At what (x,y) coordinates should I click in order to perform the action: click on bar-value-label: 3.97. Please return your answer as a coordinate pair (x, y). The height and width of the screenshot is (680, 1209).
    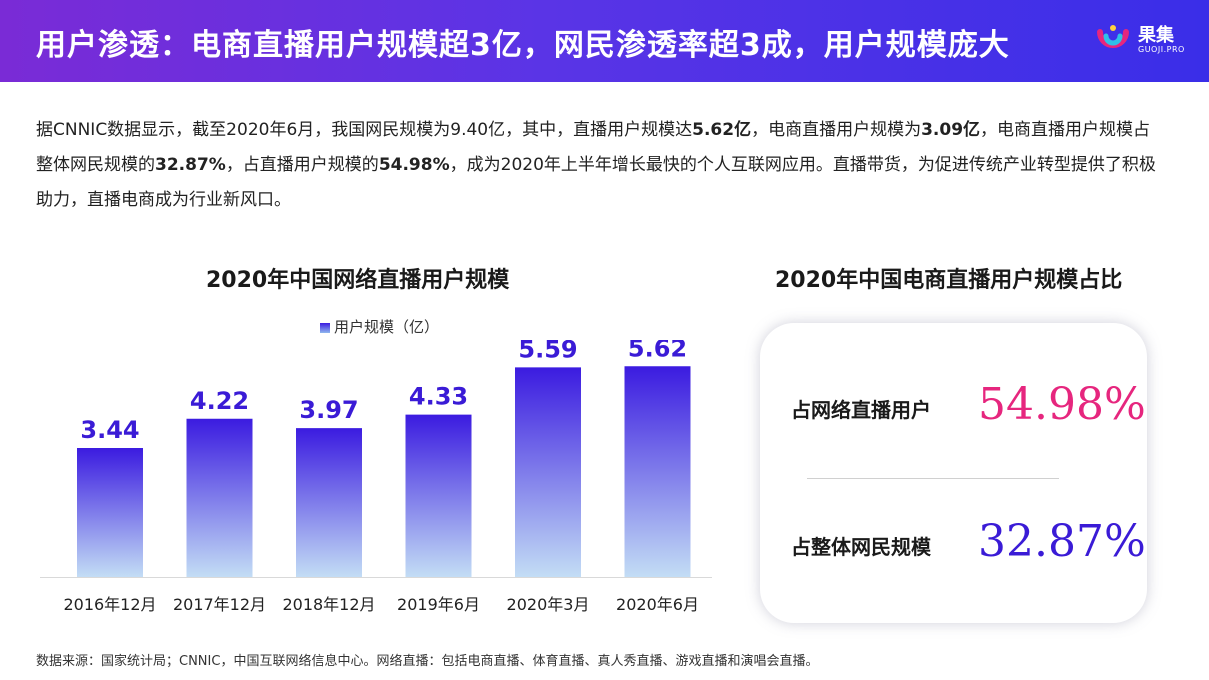
    Looking at the image, I should click on (328, 410).